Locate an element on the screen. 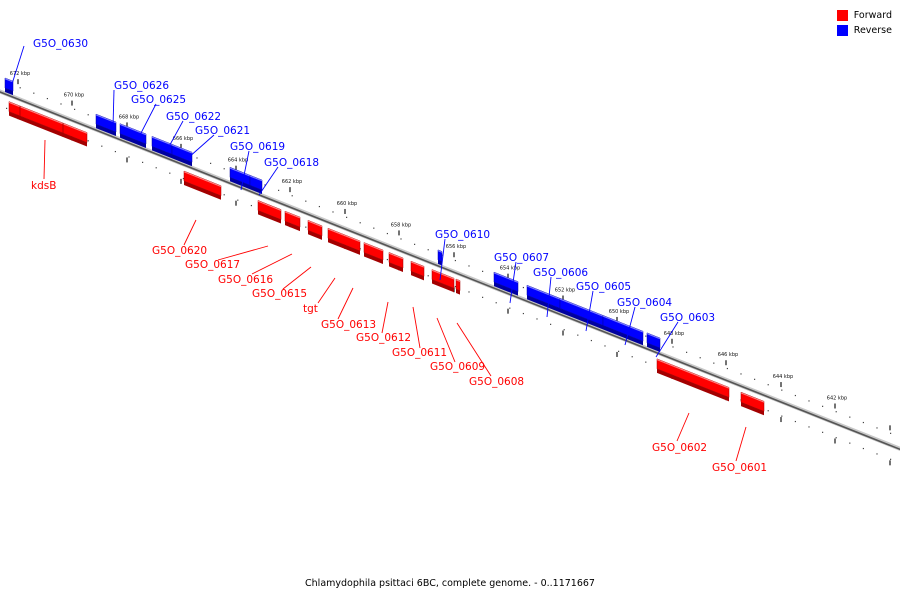 The image size is (900, 600). axis-tick-label: 654 kbp is located at coordinates (510, 269).